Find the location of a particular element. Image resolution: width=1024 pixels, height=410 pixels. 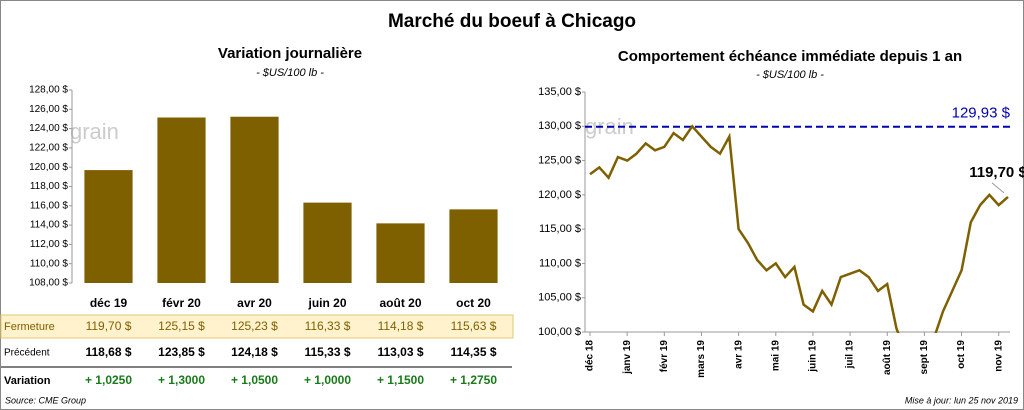

y-tick-label: 118,00 $ is located at coordinates (49, 186).